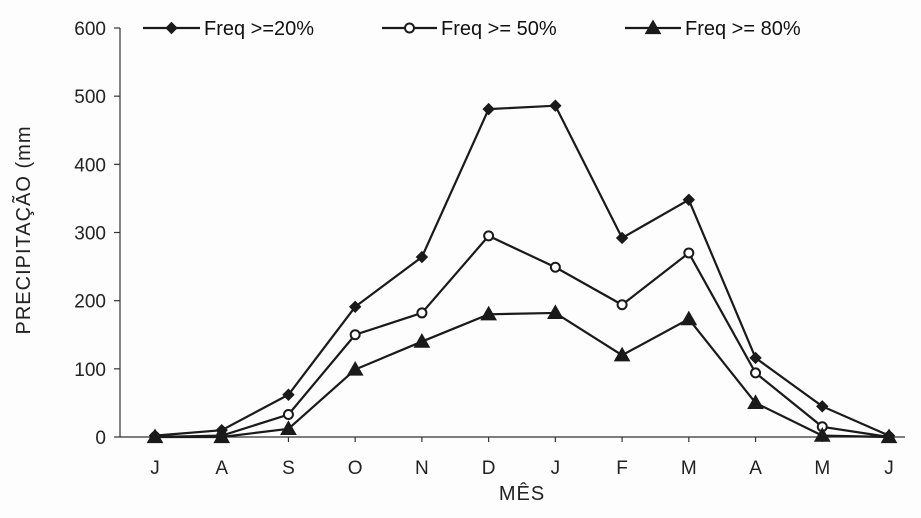 The height and width of the screenshot is (518, 921). I want to click on y-tick-label: 400, so click(90, 165).